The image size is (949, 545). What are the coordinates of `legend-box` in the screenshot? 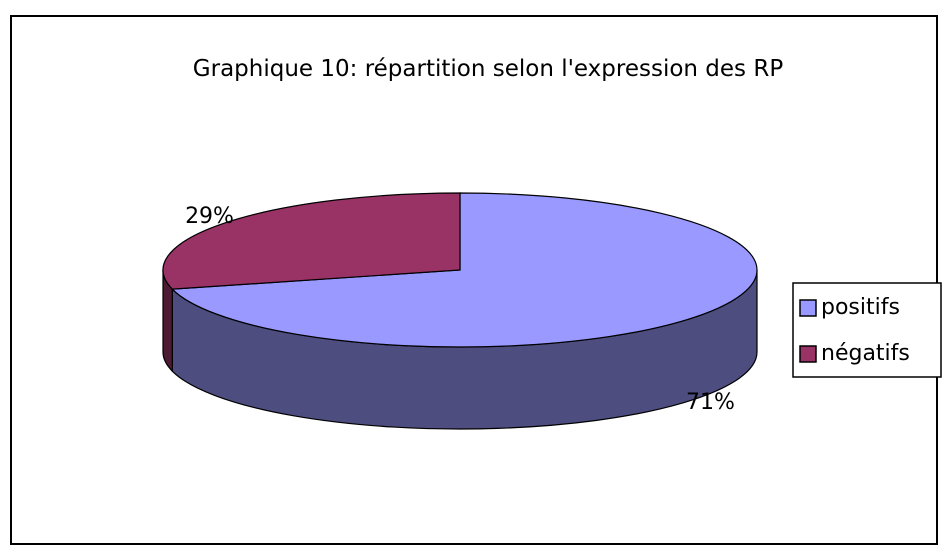 It's located at (867, 330).